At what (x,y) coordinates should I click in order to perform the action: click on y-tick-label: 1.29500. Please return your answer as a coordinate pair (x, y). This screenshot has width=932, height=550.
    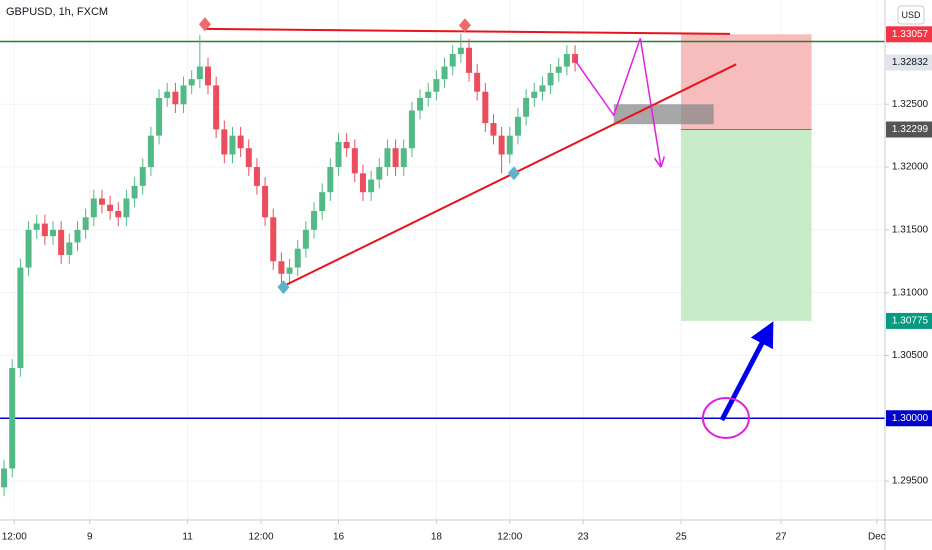
    Looking at the image, I should click on (910, 481).